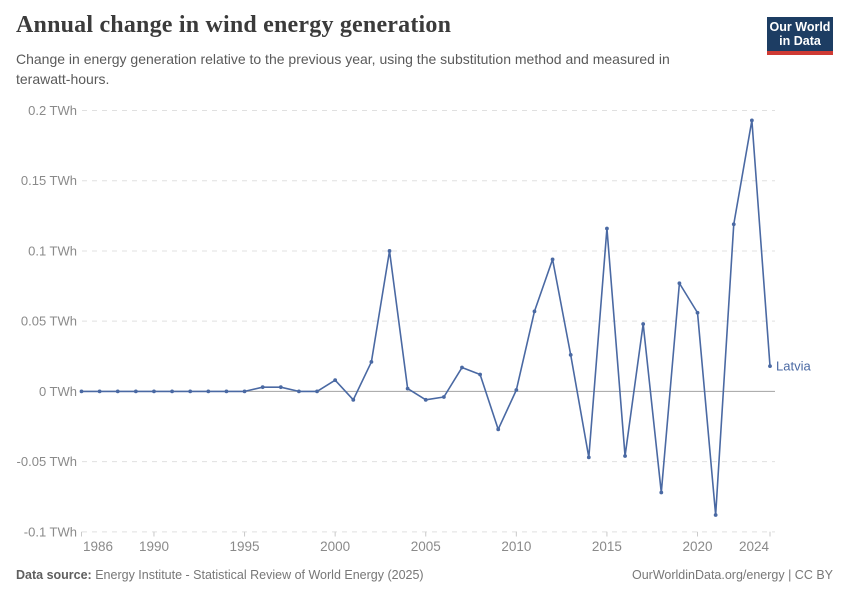  I want to click on x-axis-label: 1990, so click(154, 546).